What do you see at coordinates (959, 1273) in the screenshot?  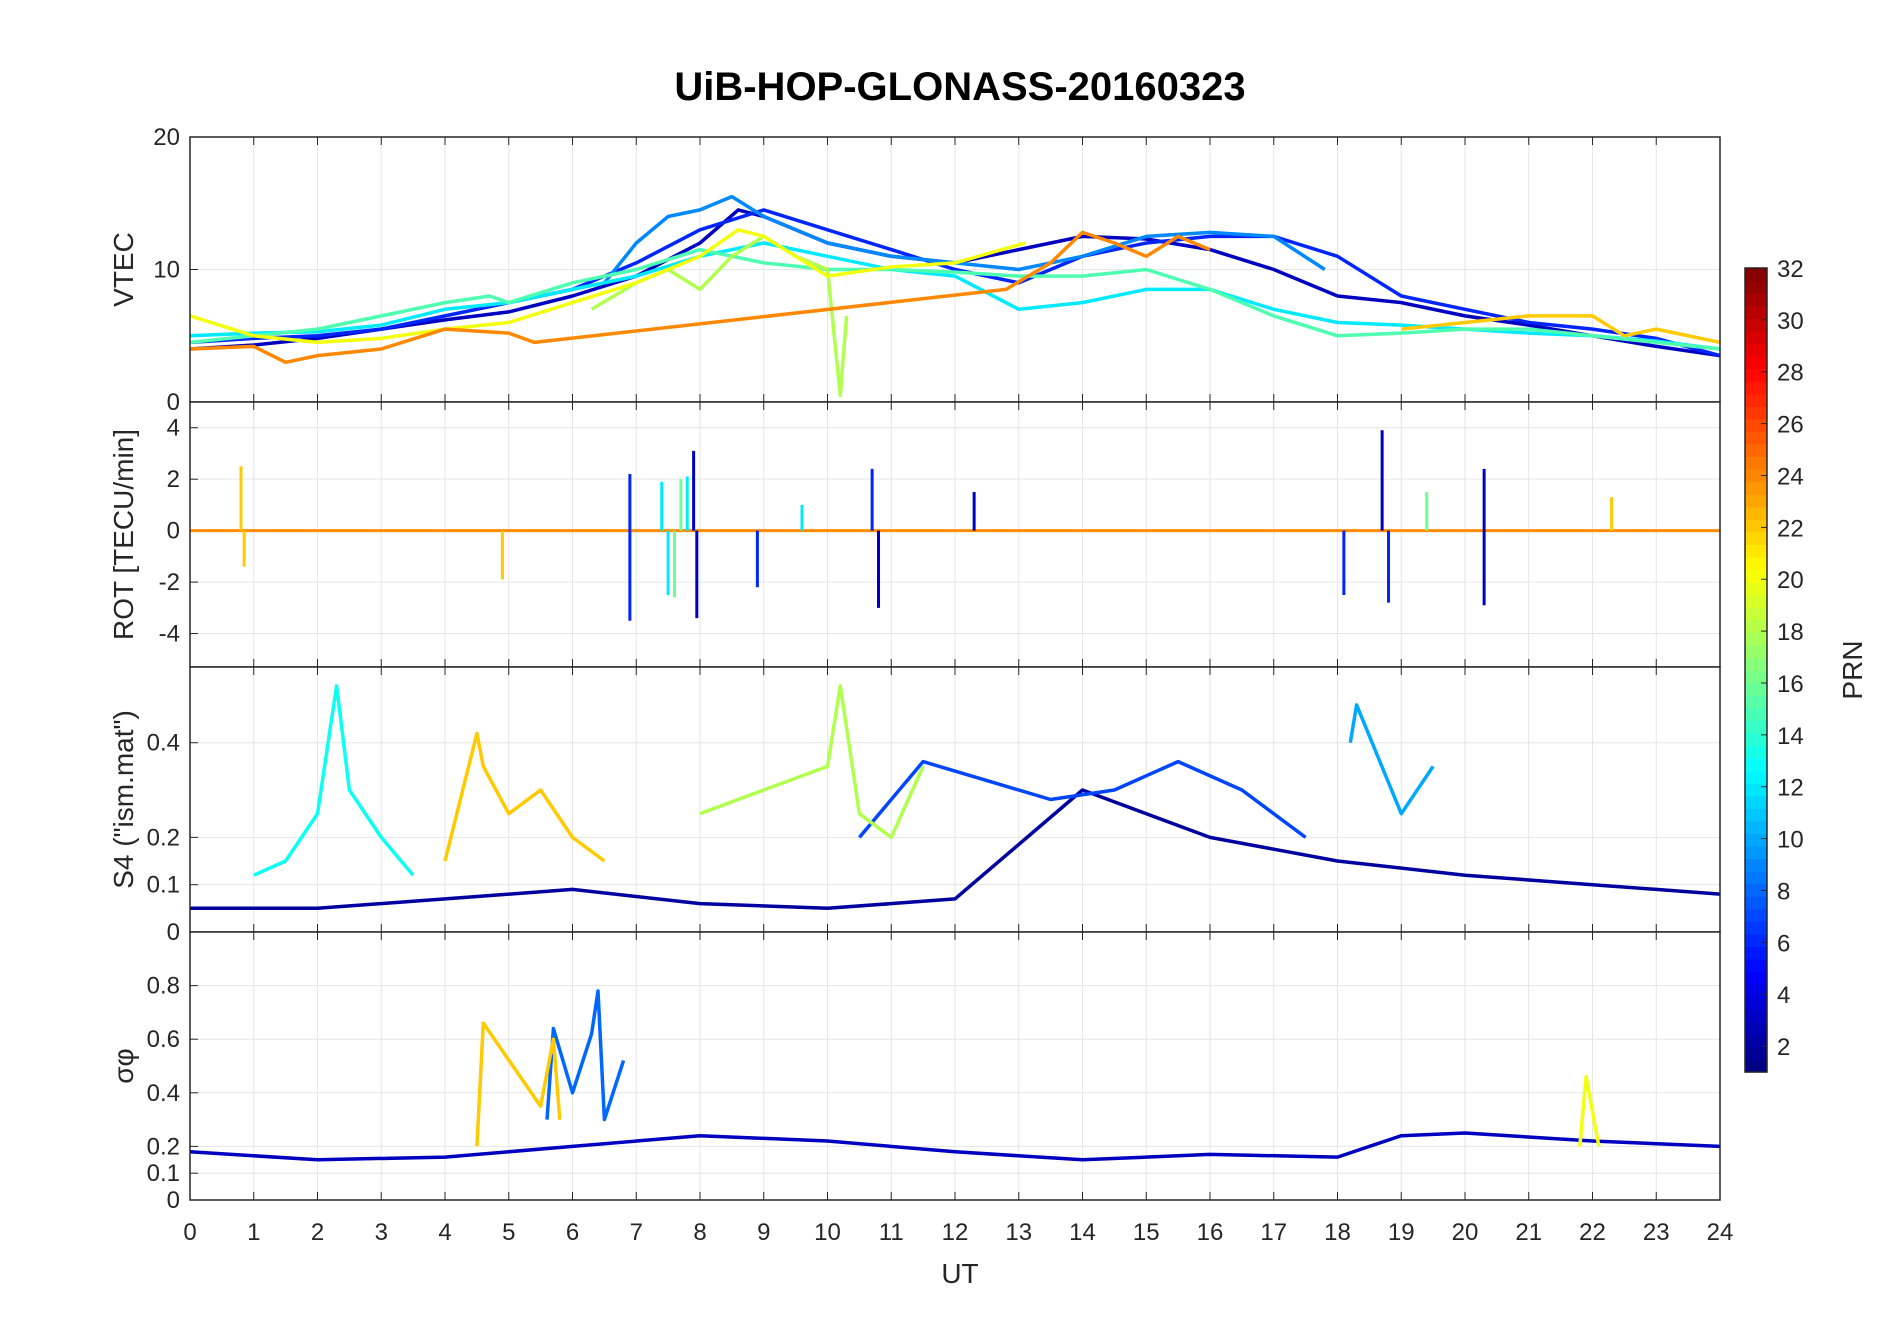 I see `x-axis-label: UT` at bounding box center [959, 1273].